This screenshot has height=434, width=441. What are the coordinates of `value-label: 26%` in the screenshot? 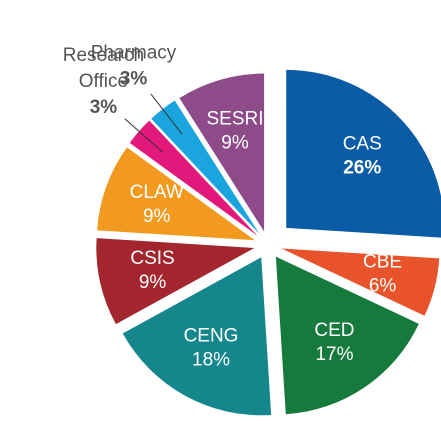 It's located at (362, 168).